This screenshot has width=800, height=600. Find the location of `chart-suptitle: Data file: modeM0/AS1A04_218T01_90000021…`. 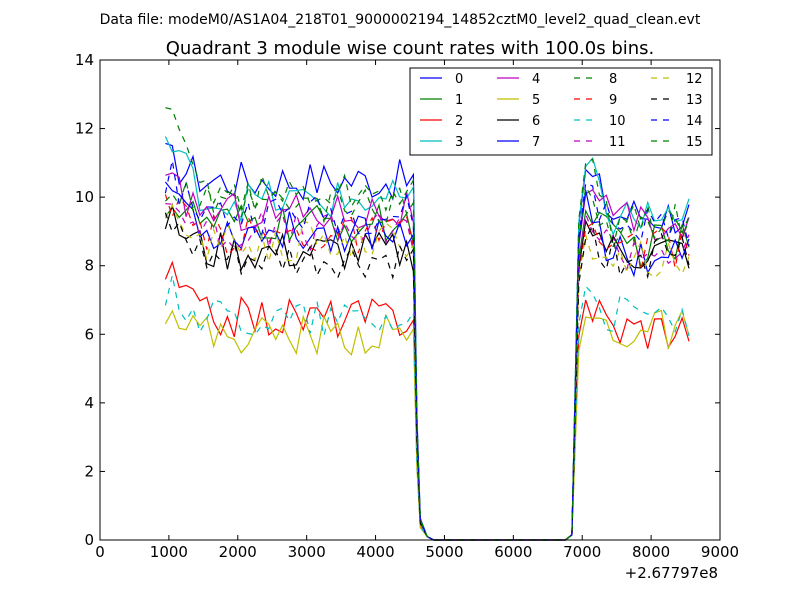

chart-suptitle: Data file: modeM0/AS1A04_218T01_90000021… is located at coordinates (400, 20).